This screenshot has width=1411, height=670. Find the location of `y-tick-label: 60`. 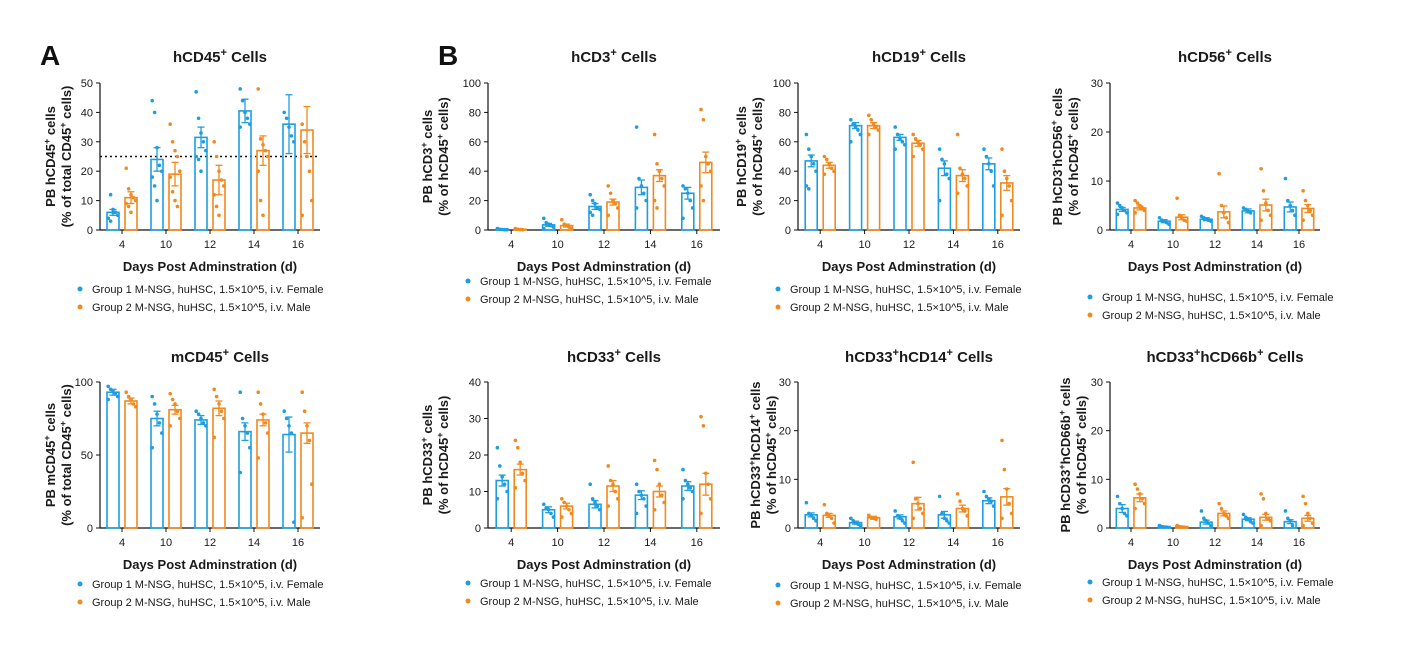

y-tick-label: 60 is located at coordinates (785, 143).